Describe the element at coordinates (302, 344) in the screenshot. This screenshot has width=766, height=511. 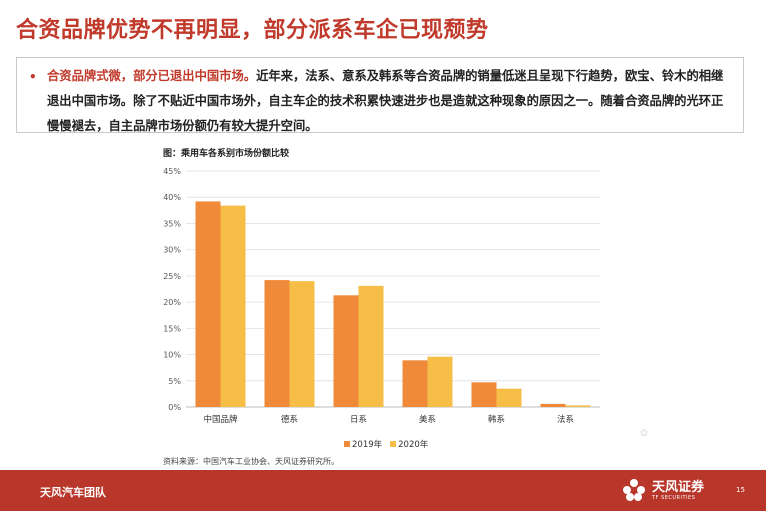
I see `bar-2020年-德系` at that location.